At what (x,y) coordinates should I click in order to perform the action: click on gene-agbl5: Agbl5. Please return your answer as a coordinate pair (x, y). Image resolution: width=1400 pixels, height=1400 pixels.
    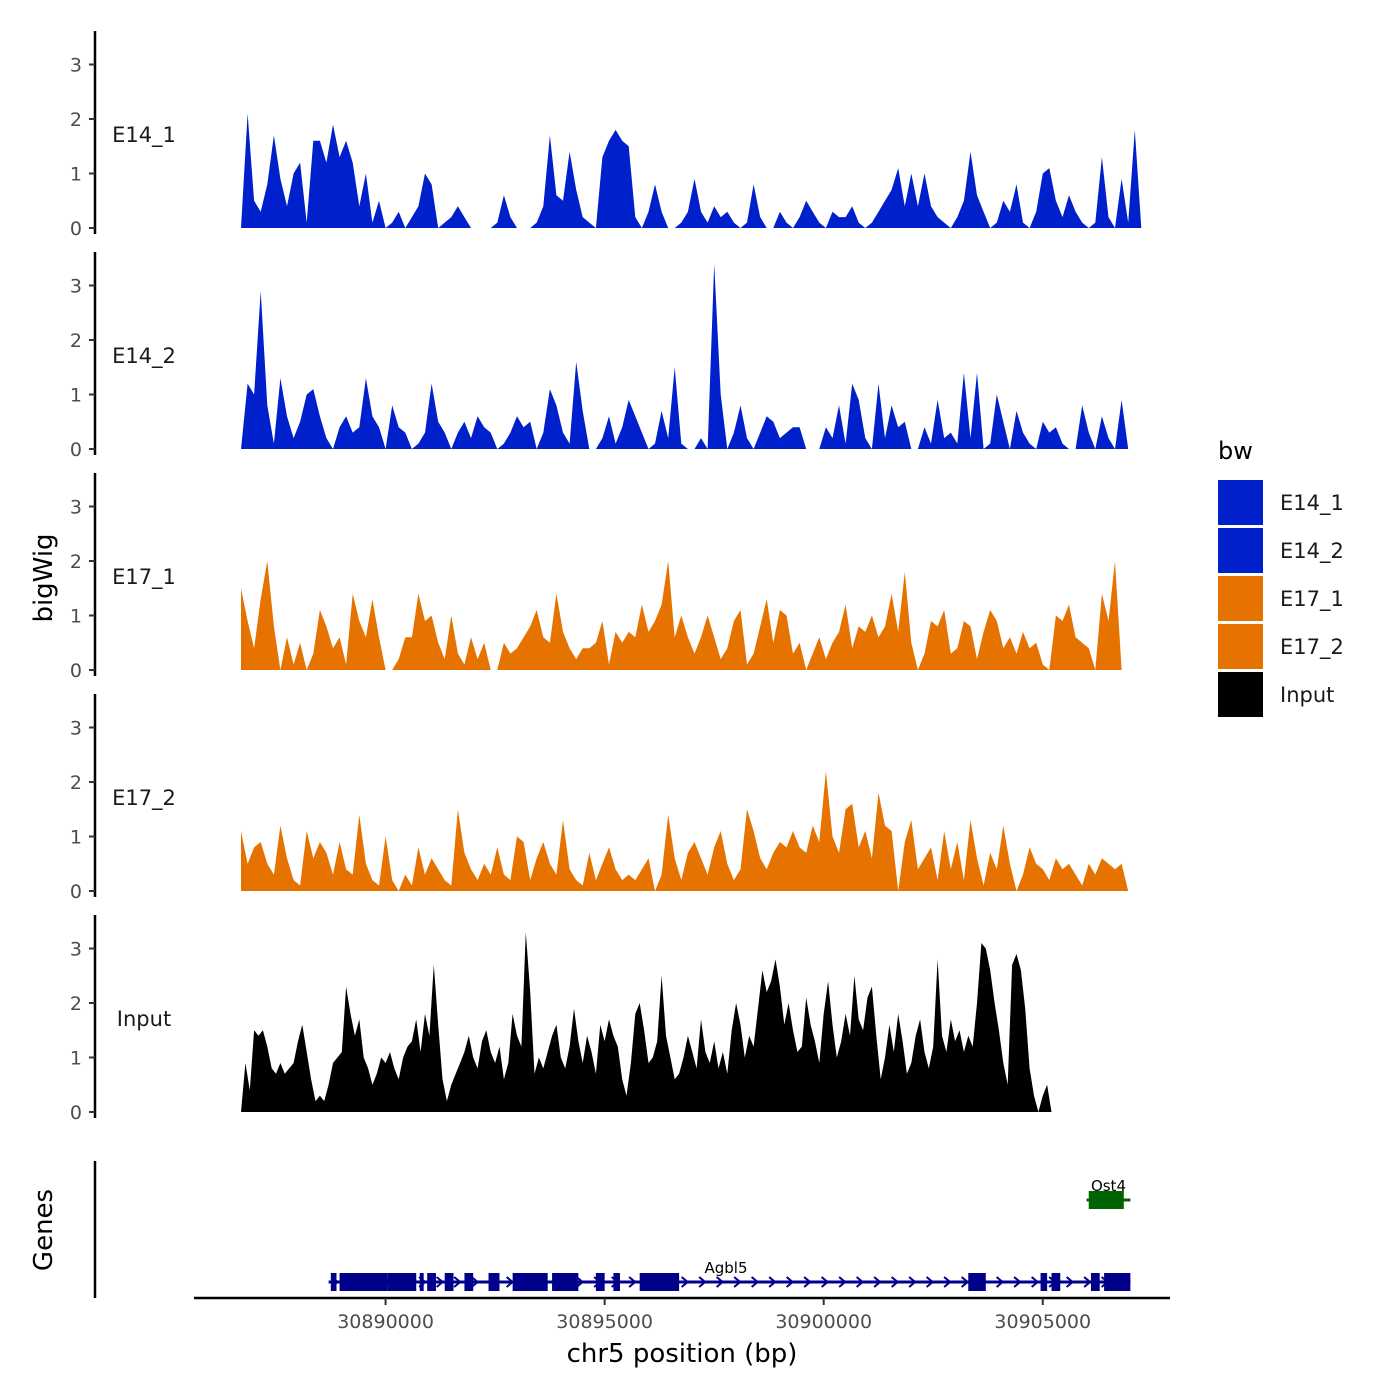
    Looking at the image, I should click on (729, 1275).